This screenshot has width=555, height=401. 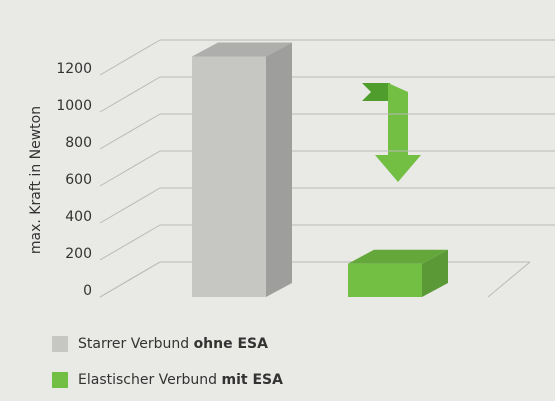 What do you see at coordinates (36, 180) in the screenshot?
I see `y-axis-label: max. Kraft in Newton` at bounding box center [36, 180].